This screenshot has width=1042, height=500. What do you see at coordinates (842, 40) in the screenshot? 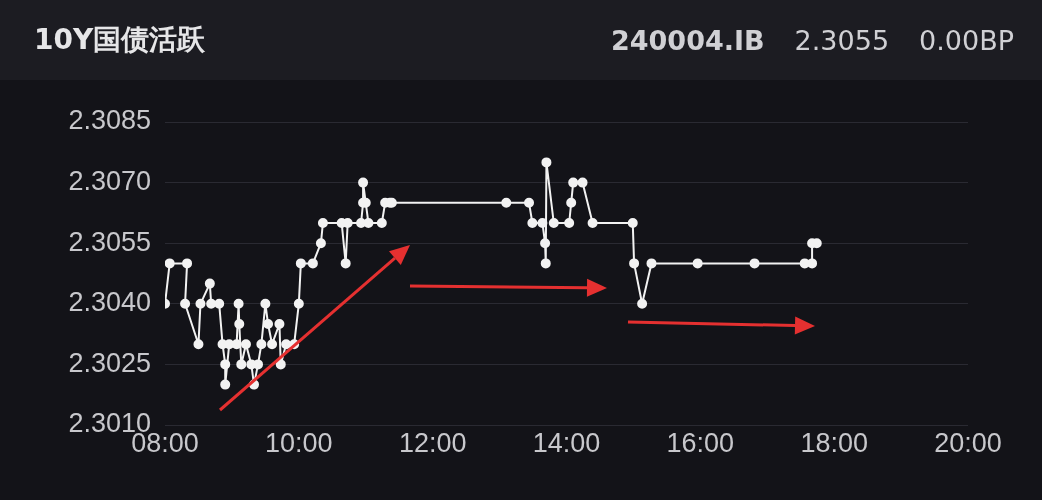
I see `text: 2.3055` at bounding box center [842, 40].